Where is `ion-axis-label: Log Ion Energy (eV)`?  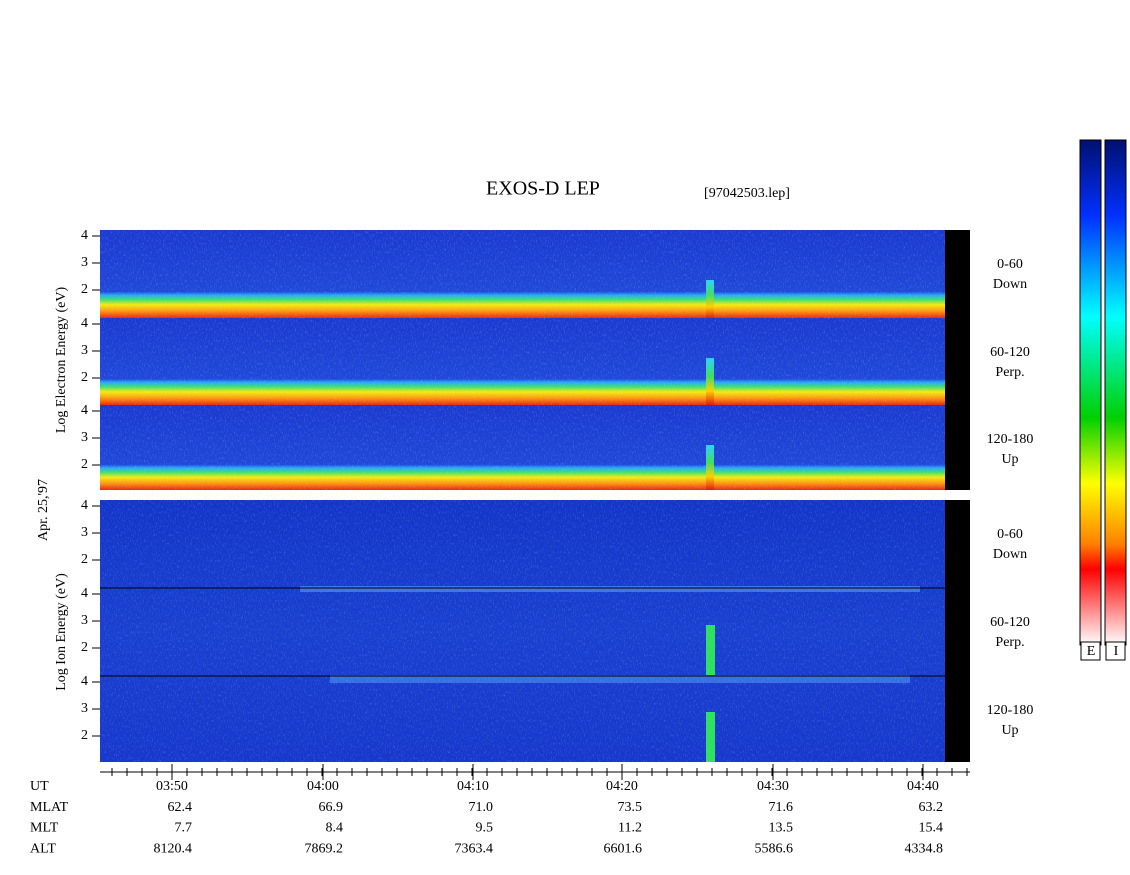 ion-axis-label: Log Ion Energy (eV) is located at coordinates (61, 632).